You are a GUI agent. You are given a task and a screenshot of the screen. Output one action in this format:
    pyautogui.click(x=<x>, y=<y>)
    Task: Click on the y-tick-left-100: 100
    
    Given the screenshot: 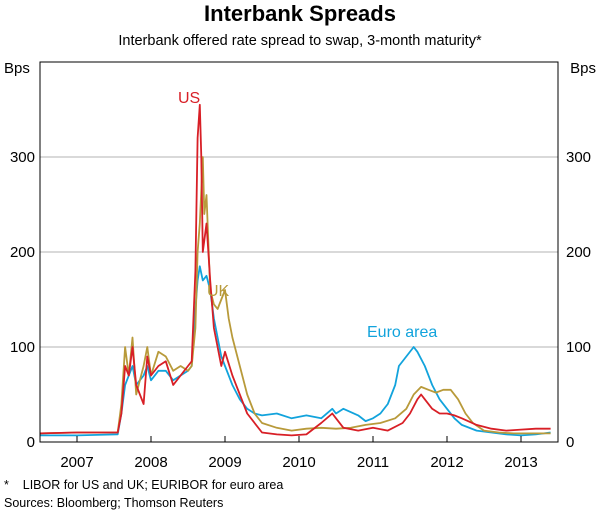 What is the action you would take?
    pyautogui.click(x=22, y=347)
    